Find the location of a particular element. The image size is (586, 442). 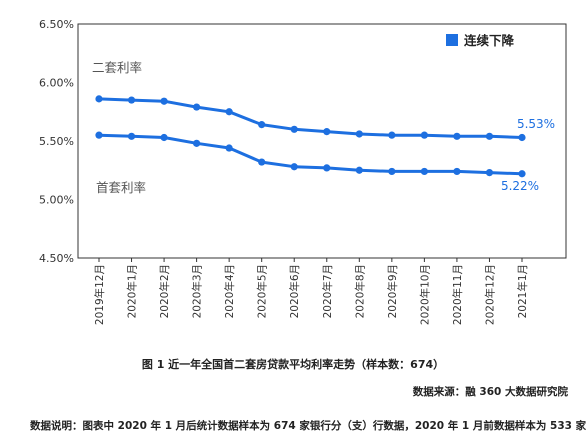

end-label-second-home: 5.53% is located at coordinates (536, 124).